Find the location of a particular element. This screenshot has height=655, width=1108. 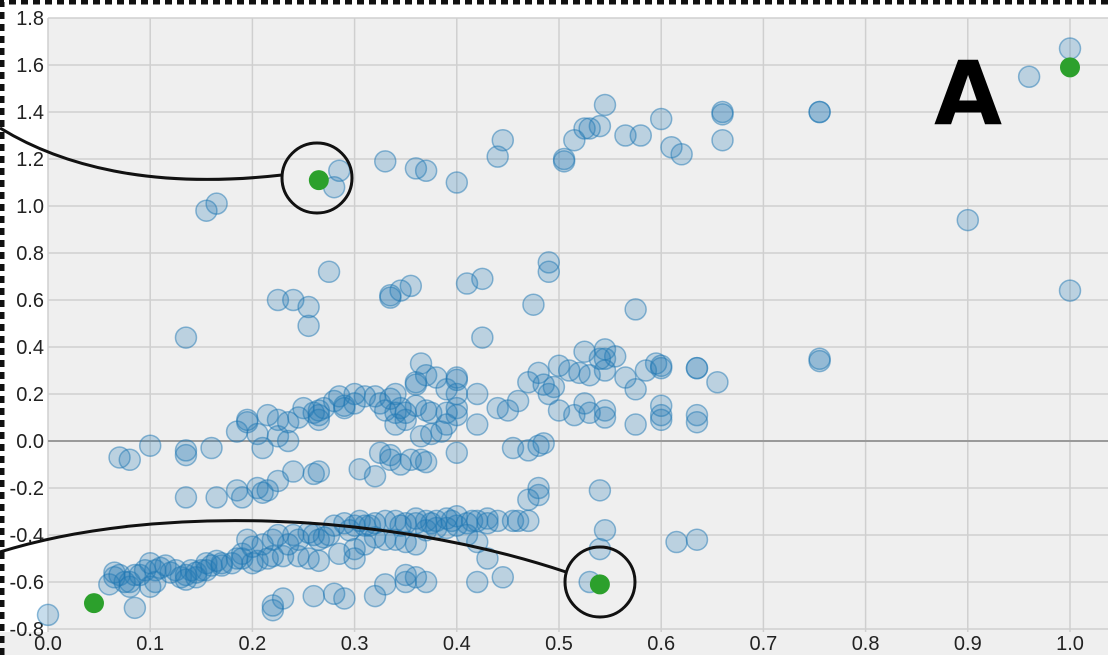

callout-circle-upper is located at coordinates (317, 178).